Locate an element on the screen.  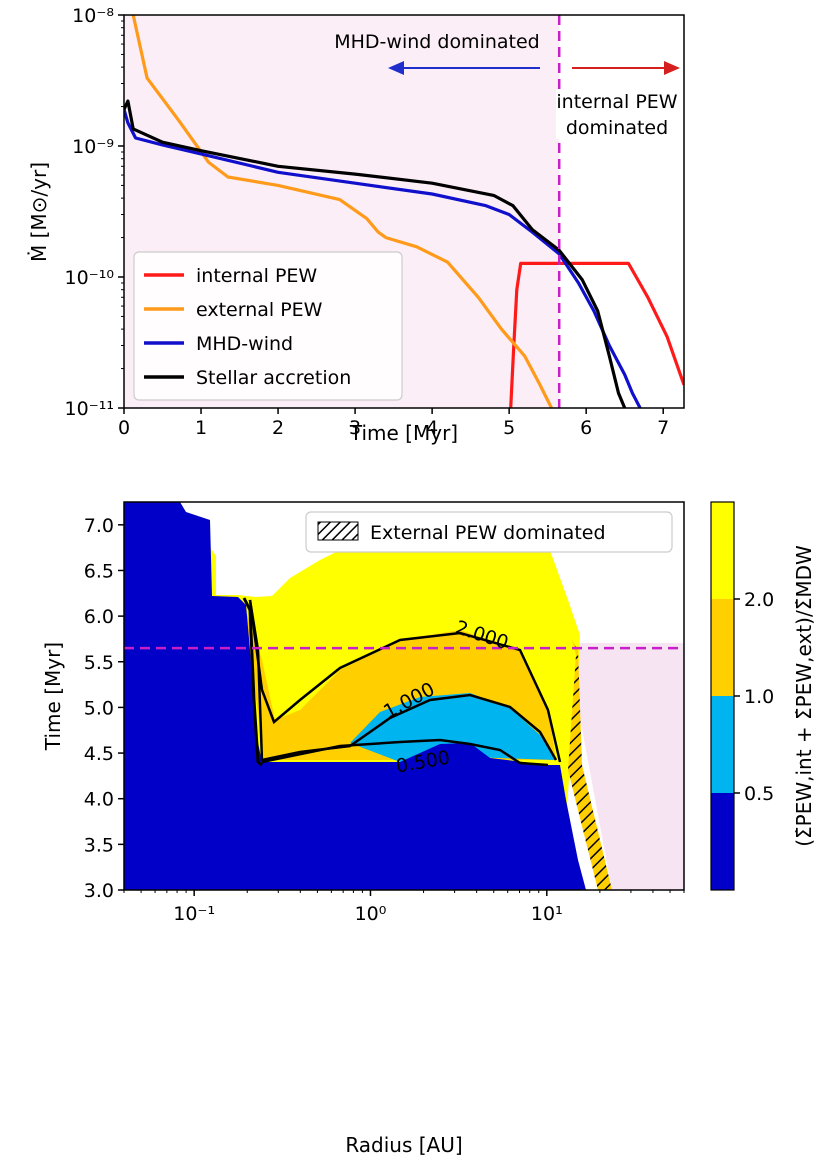
legend-label-external-pew: external PEW is located at coordinates (259, 310).